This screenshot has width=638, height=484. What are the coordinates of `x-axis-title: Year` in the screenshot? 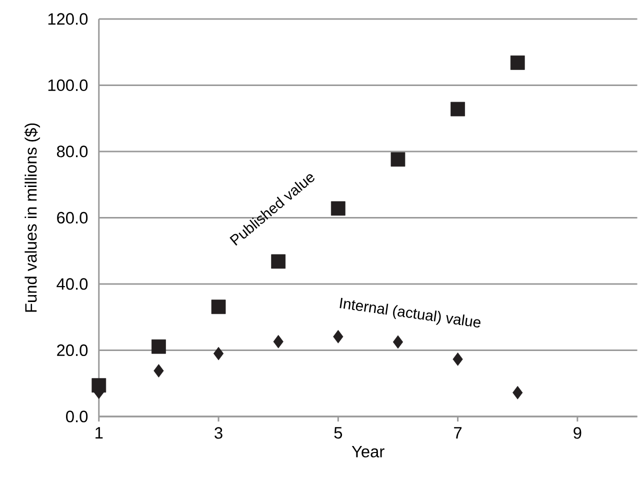 It's located at (368, 452).